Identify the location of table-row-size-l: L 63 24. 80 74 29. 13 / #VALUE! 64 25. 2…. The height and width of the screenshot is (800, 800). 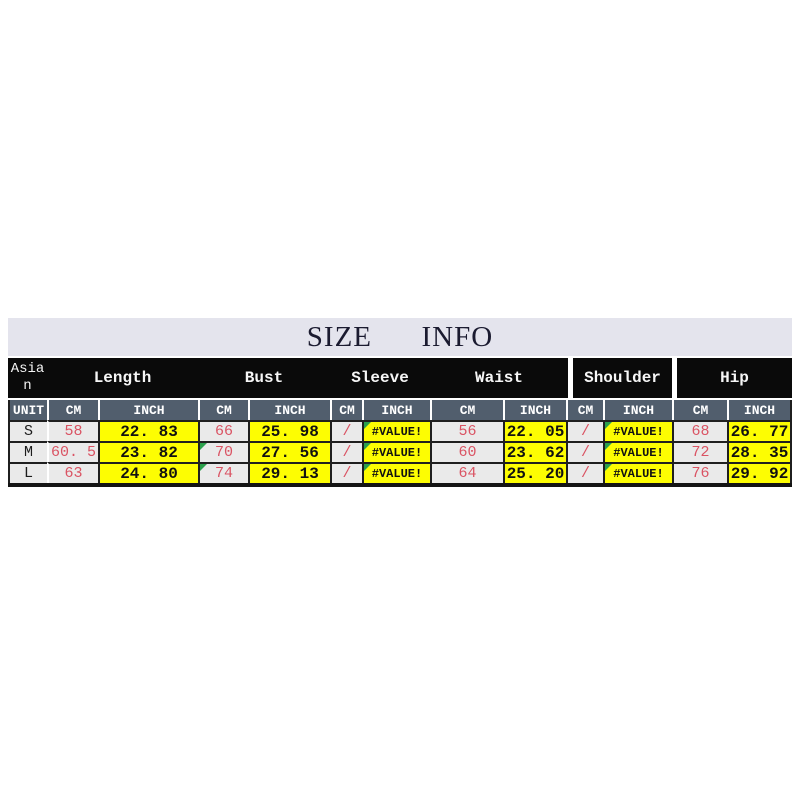
(400, 472).